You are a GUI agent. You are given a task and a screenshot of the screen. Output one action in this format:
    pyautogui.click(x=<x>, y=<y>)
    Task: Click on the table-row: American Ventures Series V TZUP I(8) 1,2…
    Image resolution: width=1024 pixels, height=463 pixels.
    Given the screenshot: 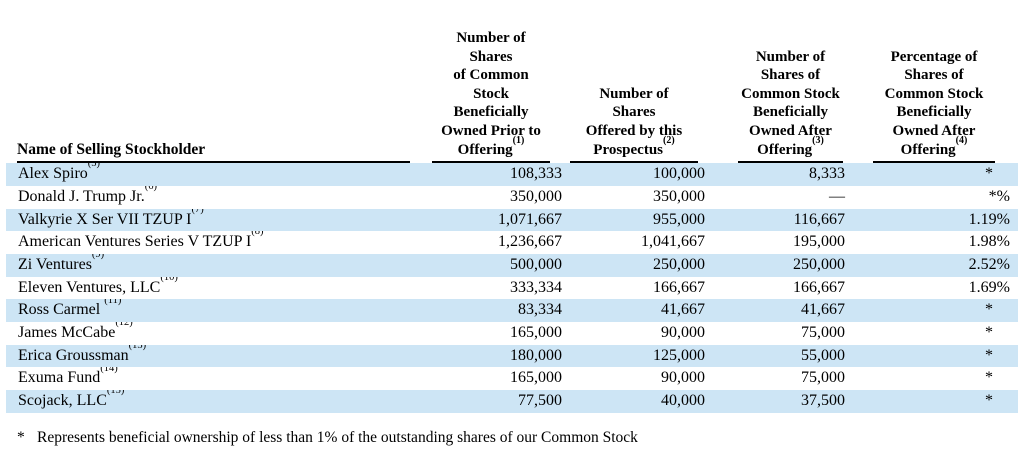 What is the action you would take?
    pyautogui.click(x=512, y=242)
    